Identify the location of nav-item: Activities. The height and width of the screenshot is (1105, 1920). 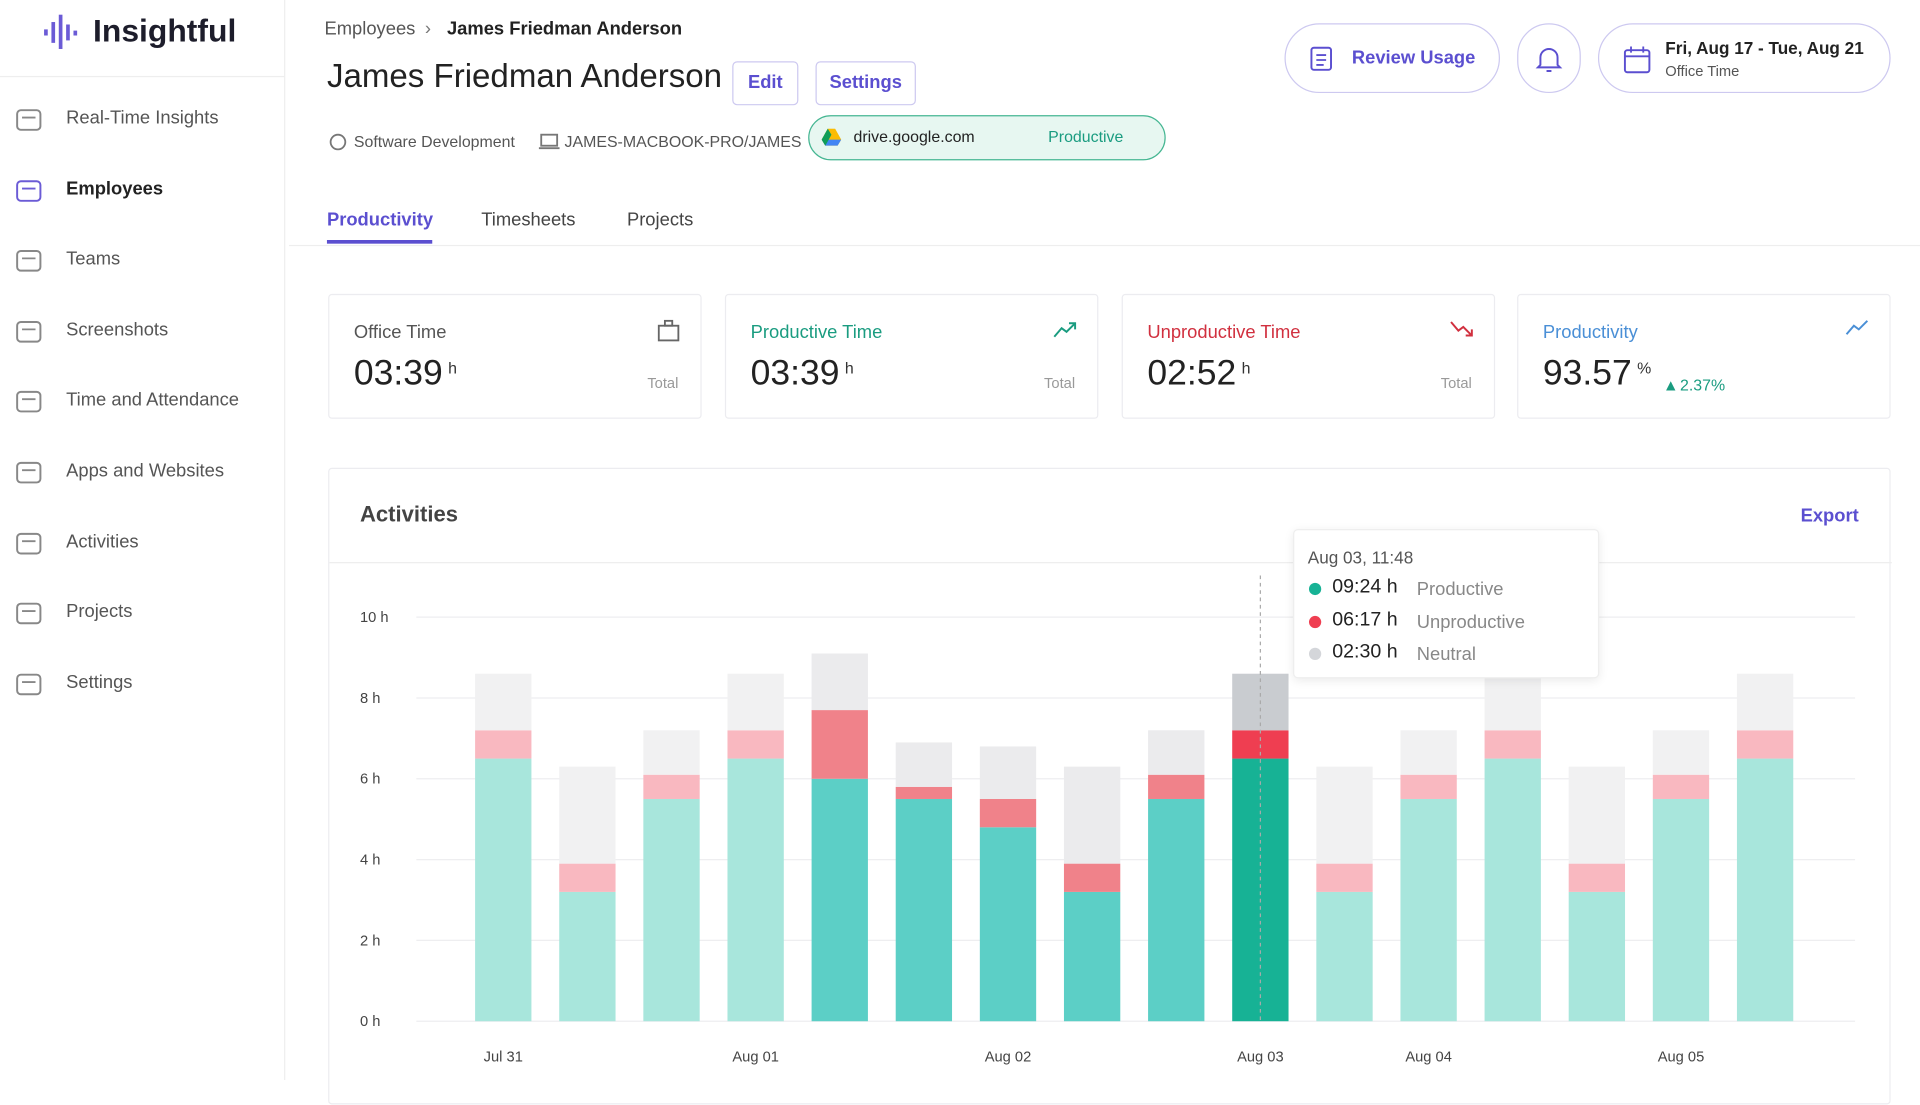
(142, 543).